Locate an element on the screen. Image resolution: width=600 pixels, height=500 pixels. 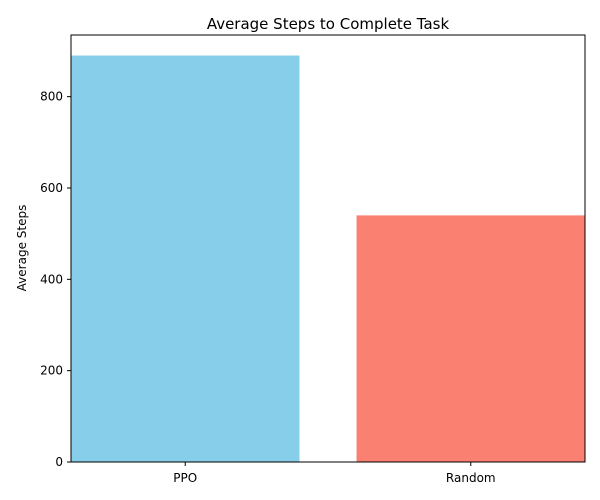
y-tick-label: 200 is located at coordinates (51, 371).